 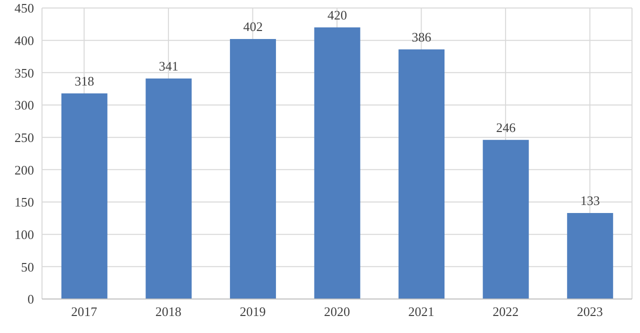 What do you see at coordinates (422, 36) in the screenshot?
I see `data-label: 386` at bounding box center [422, 36].